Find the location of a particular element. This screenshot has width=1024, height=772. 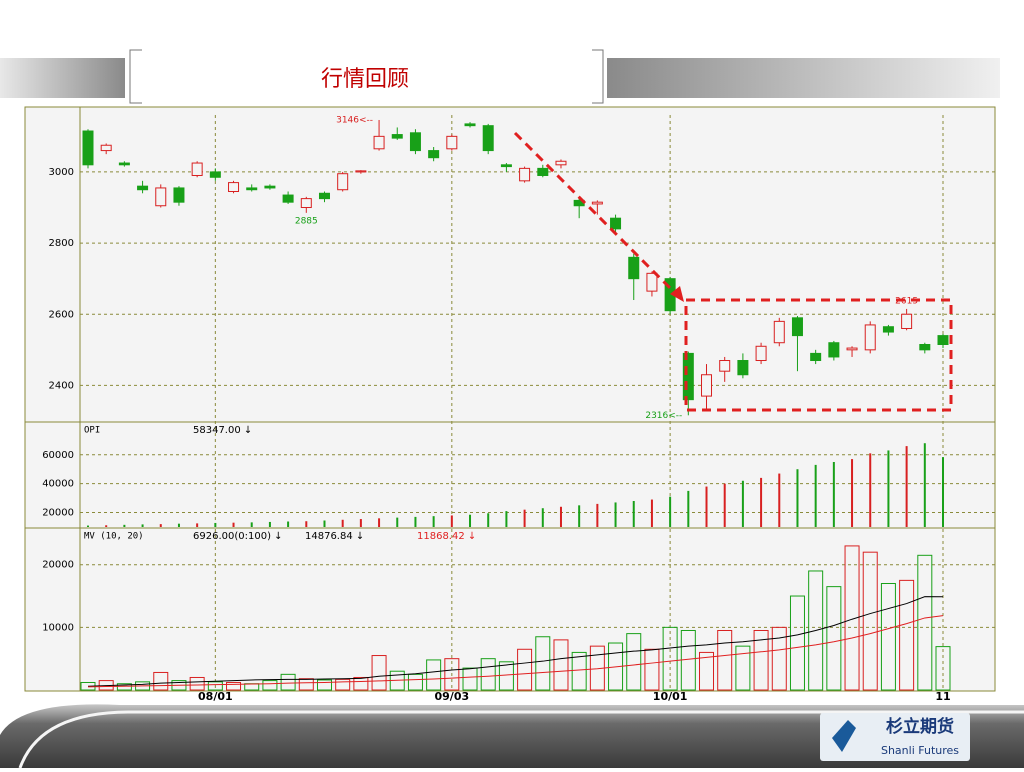

y-tick-label: 60000 is located at coordinates (58, 455).